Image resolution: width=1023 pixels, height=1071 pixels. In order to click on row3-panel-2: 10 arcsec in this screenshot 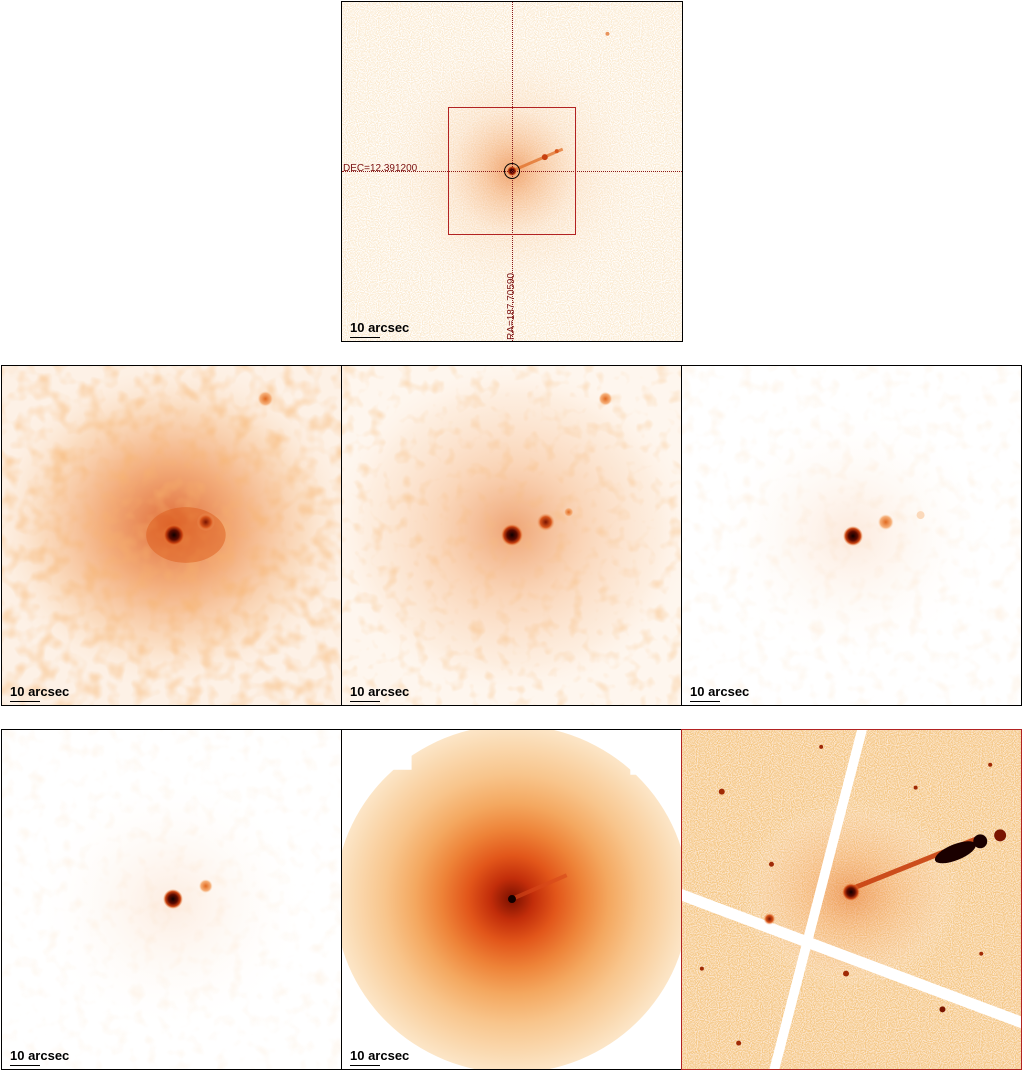, I will do `click(512, 899)`.